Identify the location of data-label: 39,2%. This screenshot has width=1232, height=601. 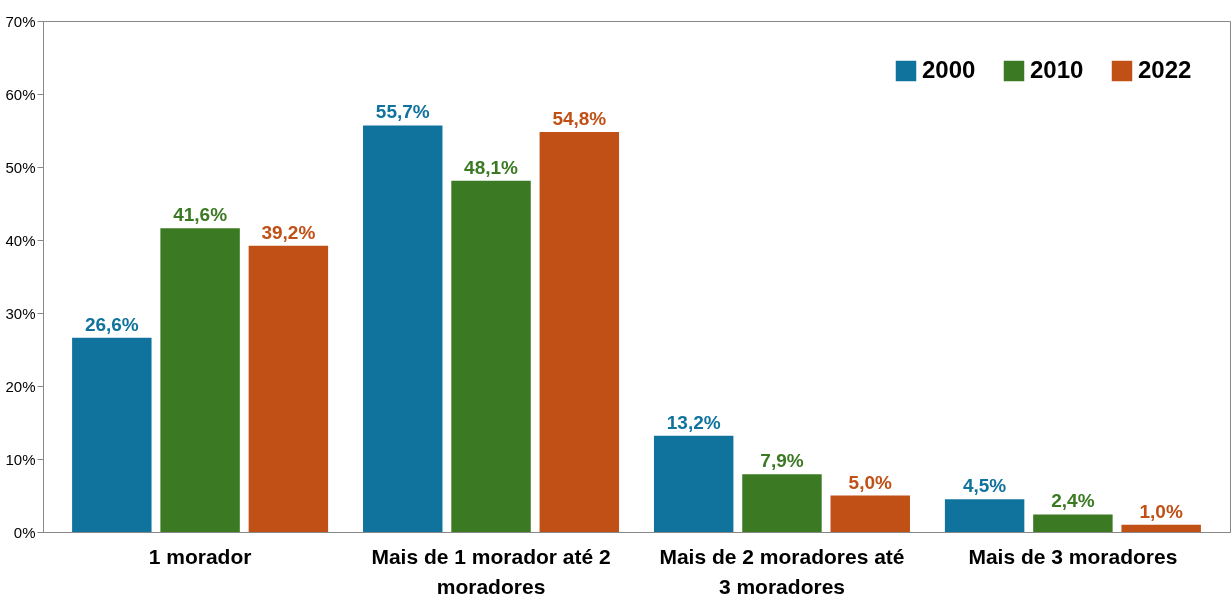
(288, 232).